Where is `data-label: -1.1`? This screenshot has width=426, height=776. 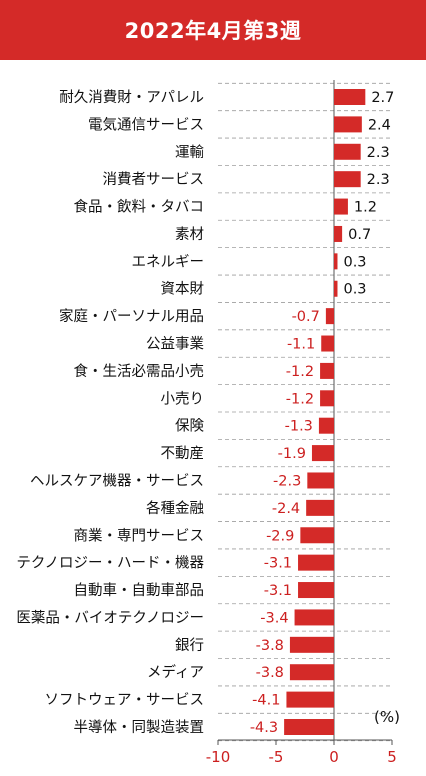 data-label: -1.1 is located at coordinates (301, 345).